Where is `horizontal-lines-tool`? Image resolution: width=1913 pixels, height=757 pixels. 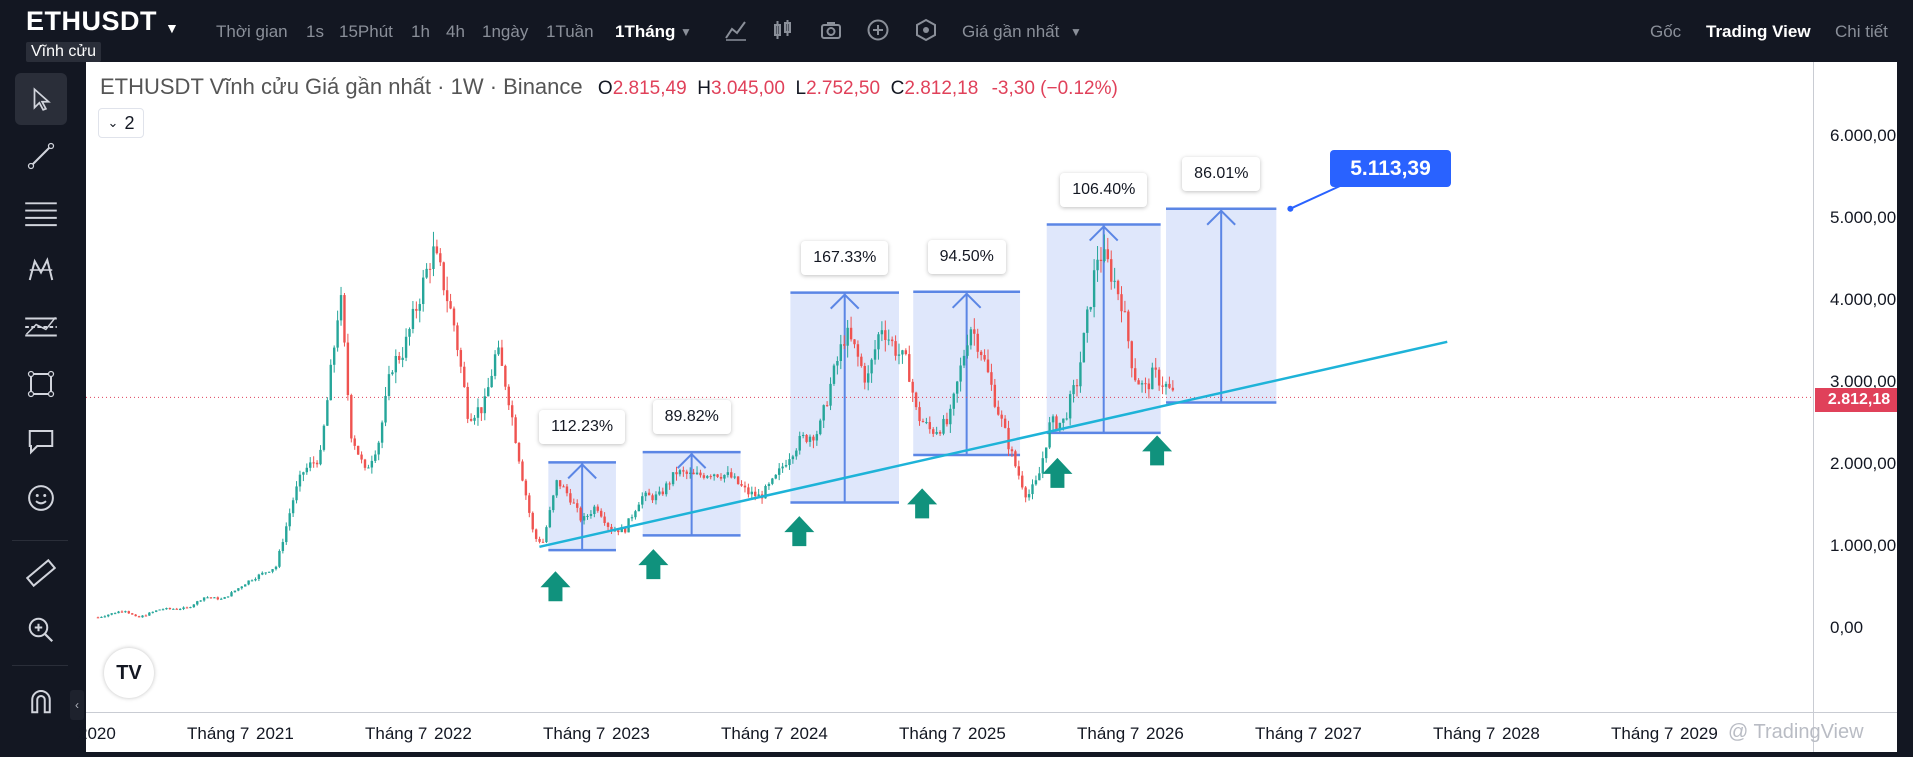
horizontal-lines-tool is located at coordinates (41, 213).